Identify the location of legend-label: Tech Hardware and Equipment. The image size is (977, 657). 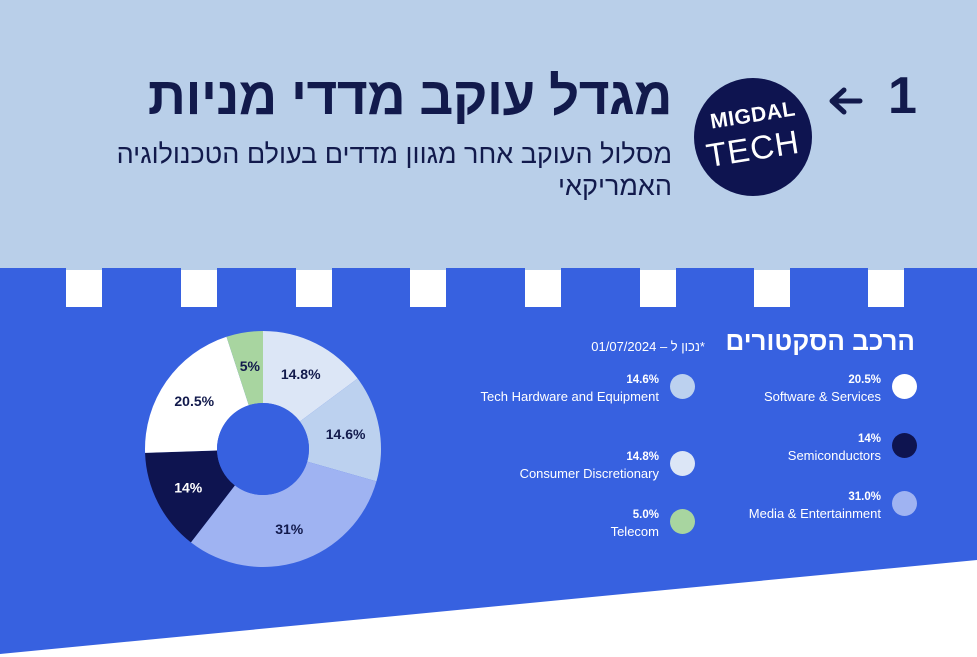
(570, 396).